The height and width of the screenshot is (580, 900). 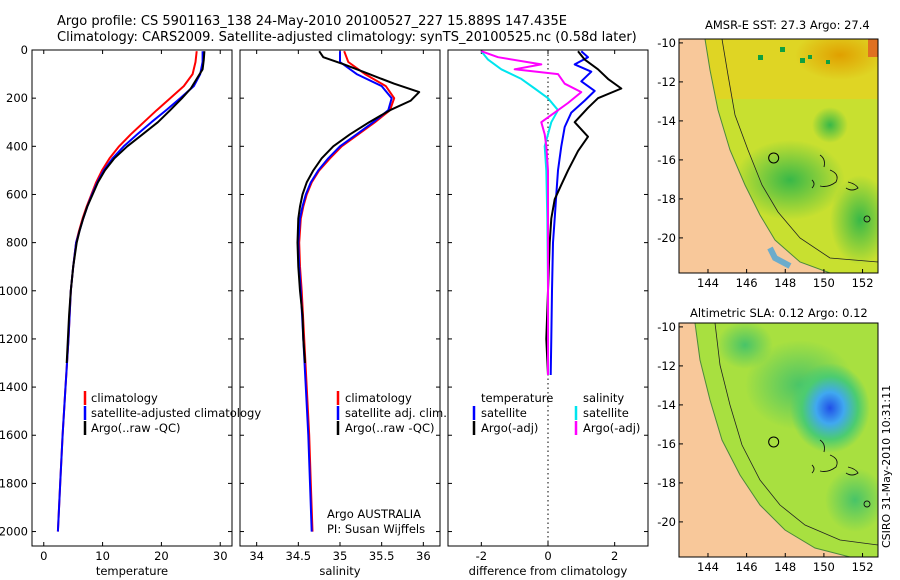 I want to click on sla-map-axes: 144 146 148 150 152 -10 -12 -14 -16 -18 -20, so click(x=765, y=447).